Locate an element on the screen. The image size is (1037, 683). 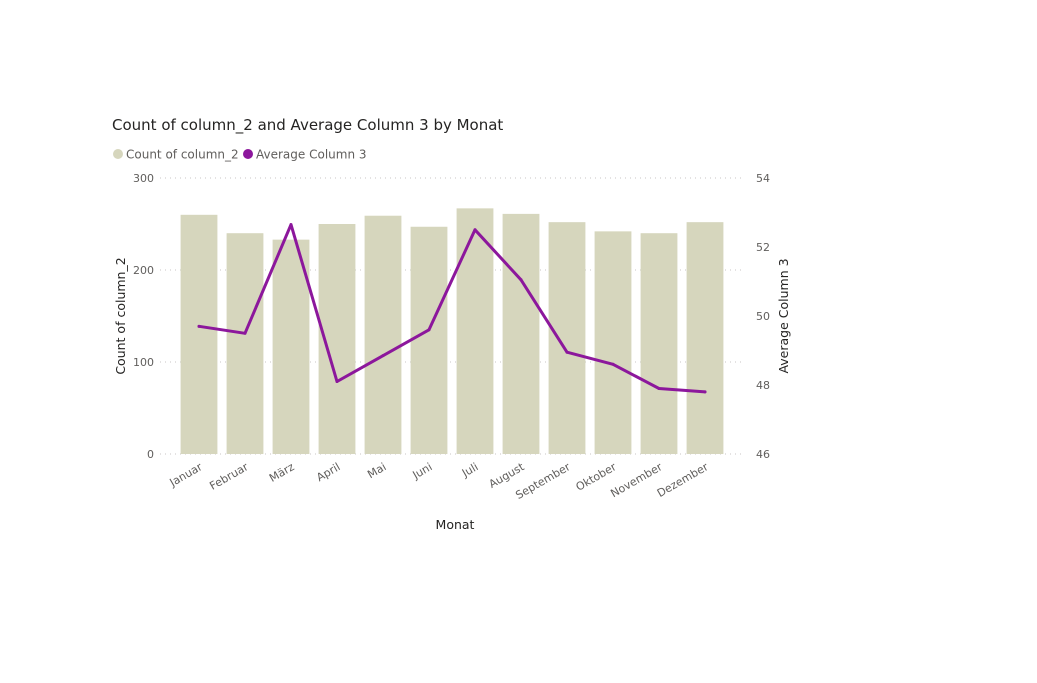
legend-item-count: Count of column_2 is located at coordinates (176, 155).